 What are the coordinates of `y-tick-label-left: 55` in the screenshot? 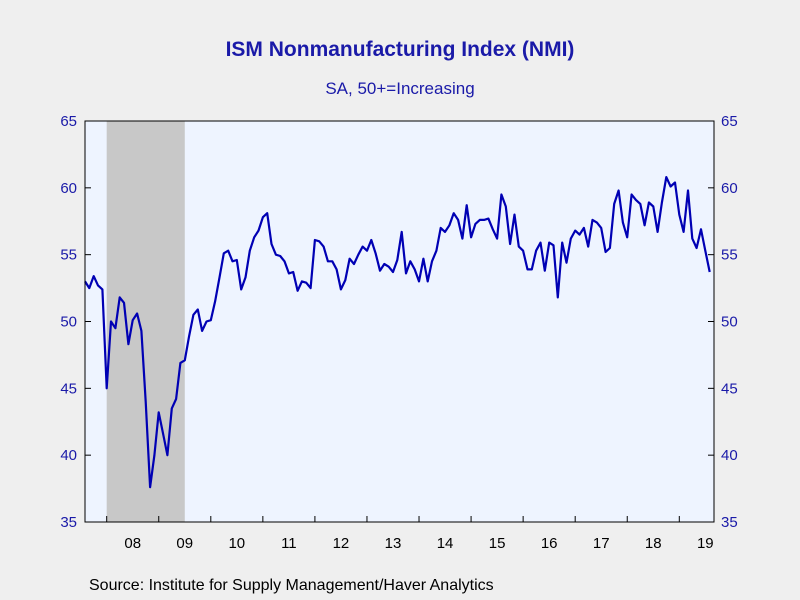 It's located at (68, 255).